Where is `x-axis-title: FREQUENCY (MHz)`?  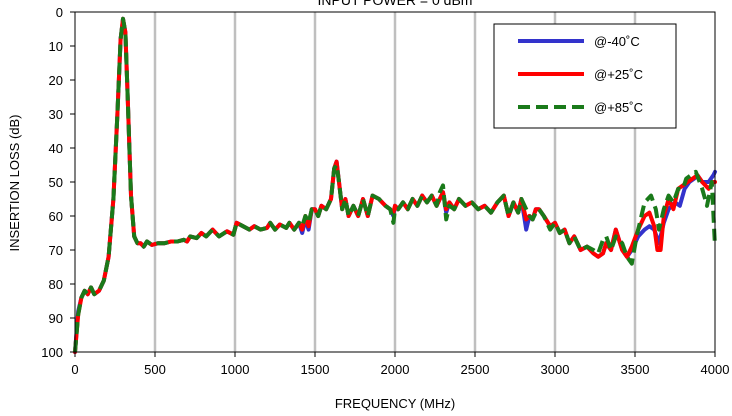 x-axis-title: FREQUENCY (MHz) is located at coordinates (395, 403).